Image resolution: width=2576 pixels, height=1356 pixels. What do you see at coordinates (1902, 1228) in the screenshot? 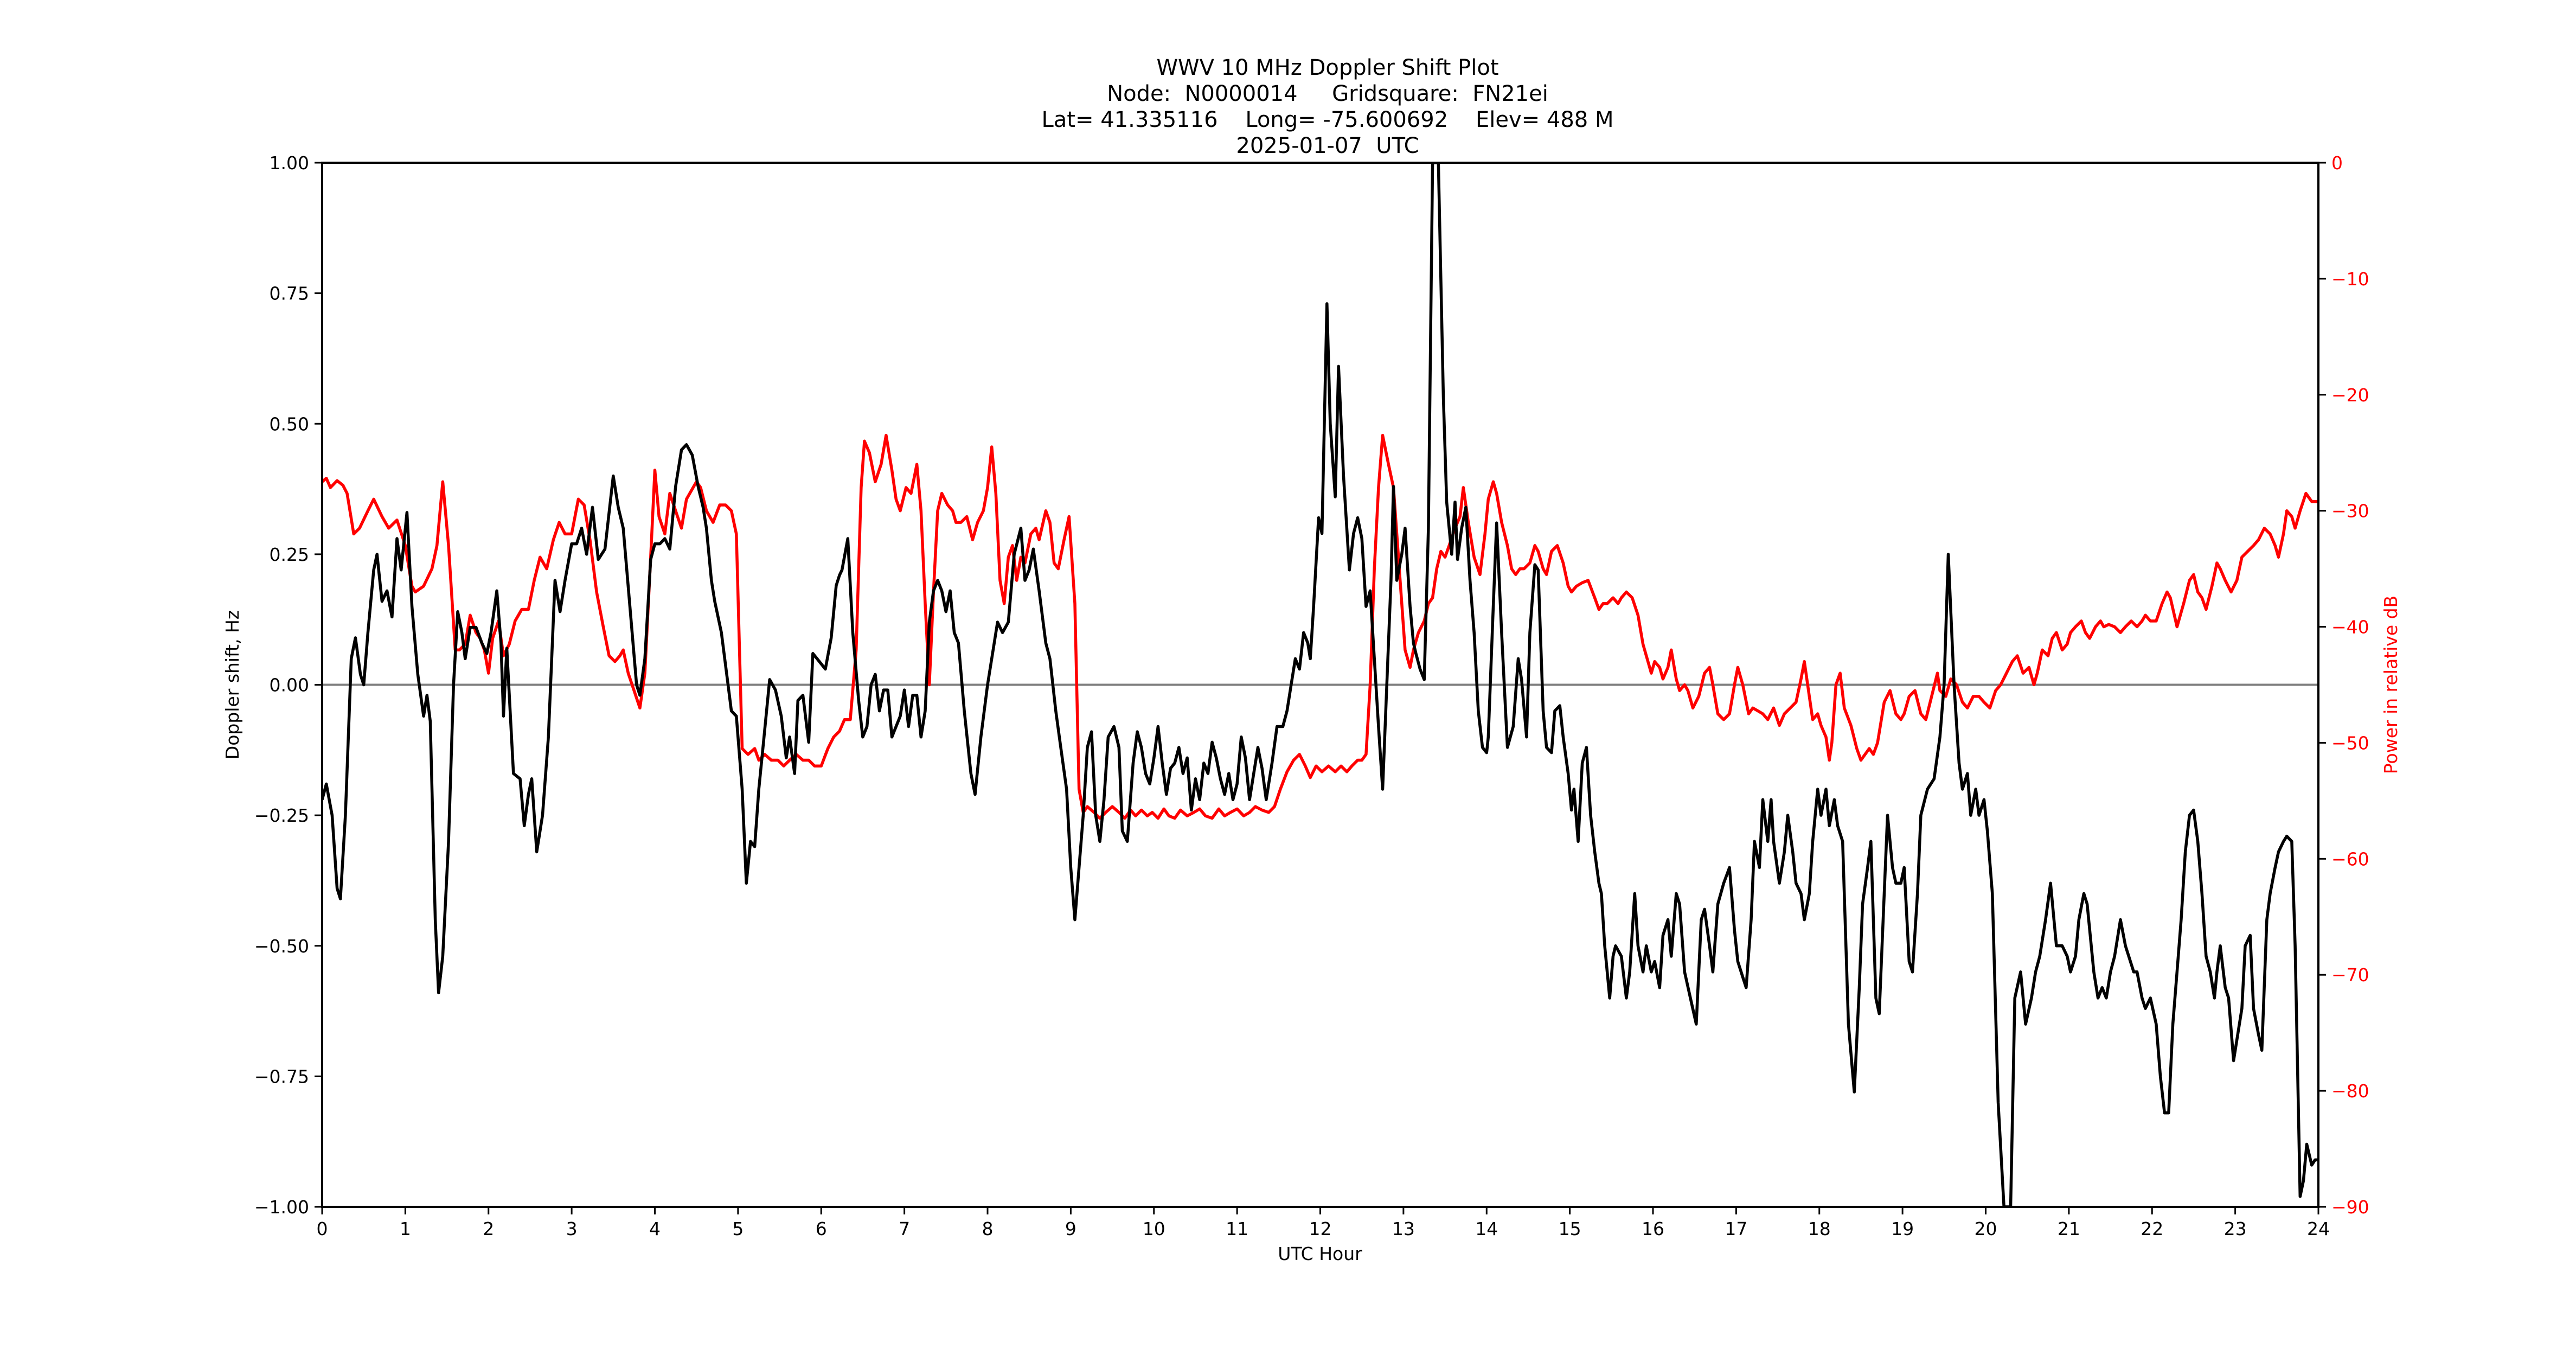
I see `x-tick-label: 19` at bounding box center [1902, 1228].